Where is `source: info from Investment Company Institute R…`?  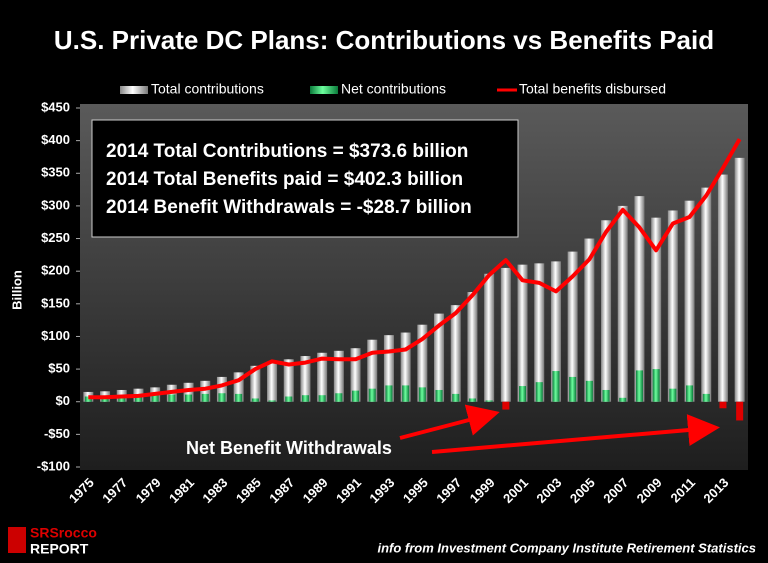
source: info from Investment Company Institute R… is located at coordinates (566, 547).